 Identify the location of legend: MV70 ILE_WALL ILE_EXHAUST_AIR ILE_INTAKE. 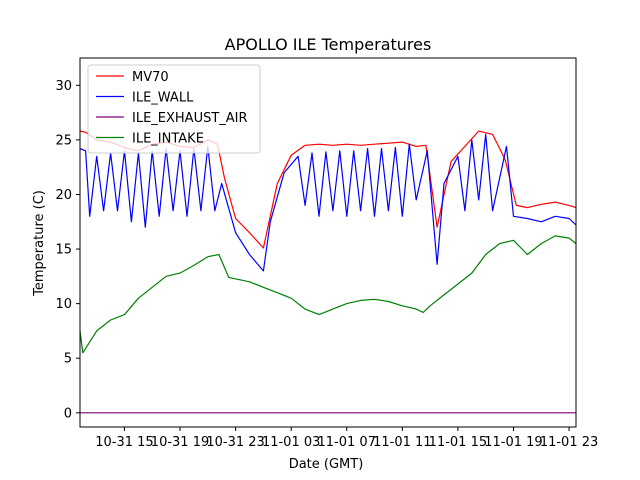
(174, 109).